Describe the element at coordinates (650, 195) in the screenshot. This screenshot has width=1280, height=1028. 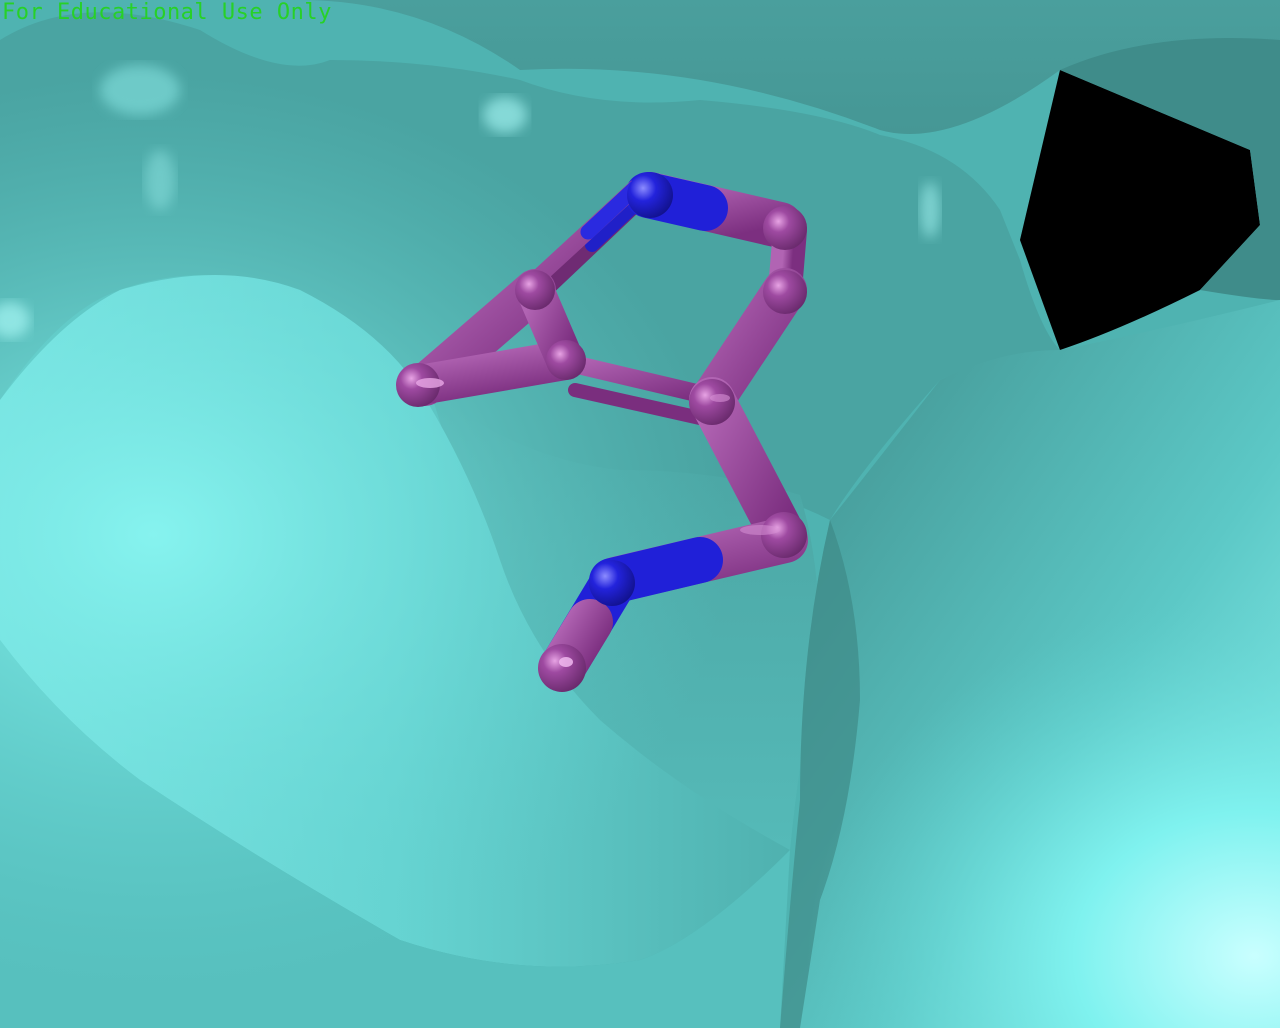
I see `atom-n1` at that location.